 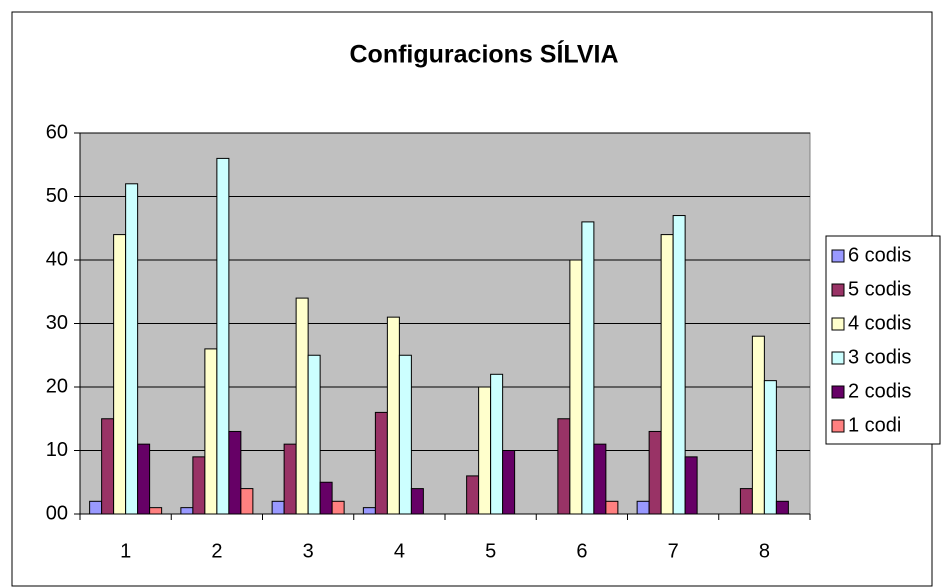 What do you see at coordinates (879, 289) in the screenshot?
I see `legend-label: 5 codis` at bounding box center [879, 289].